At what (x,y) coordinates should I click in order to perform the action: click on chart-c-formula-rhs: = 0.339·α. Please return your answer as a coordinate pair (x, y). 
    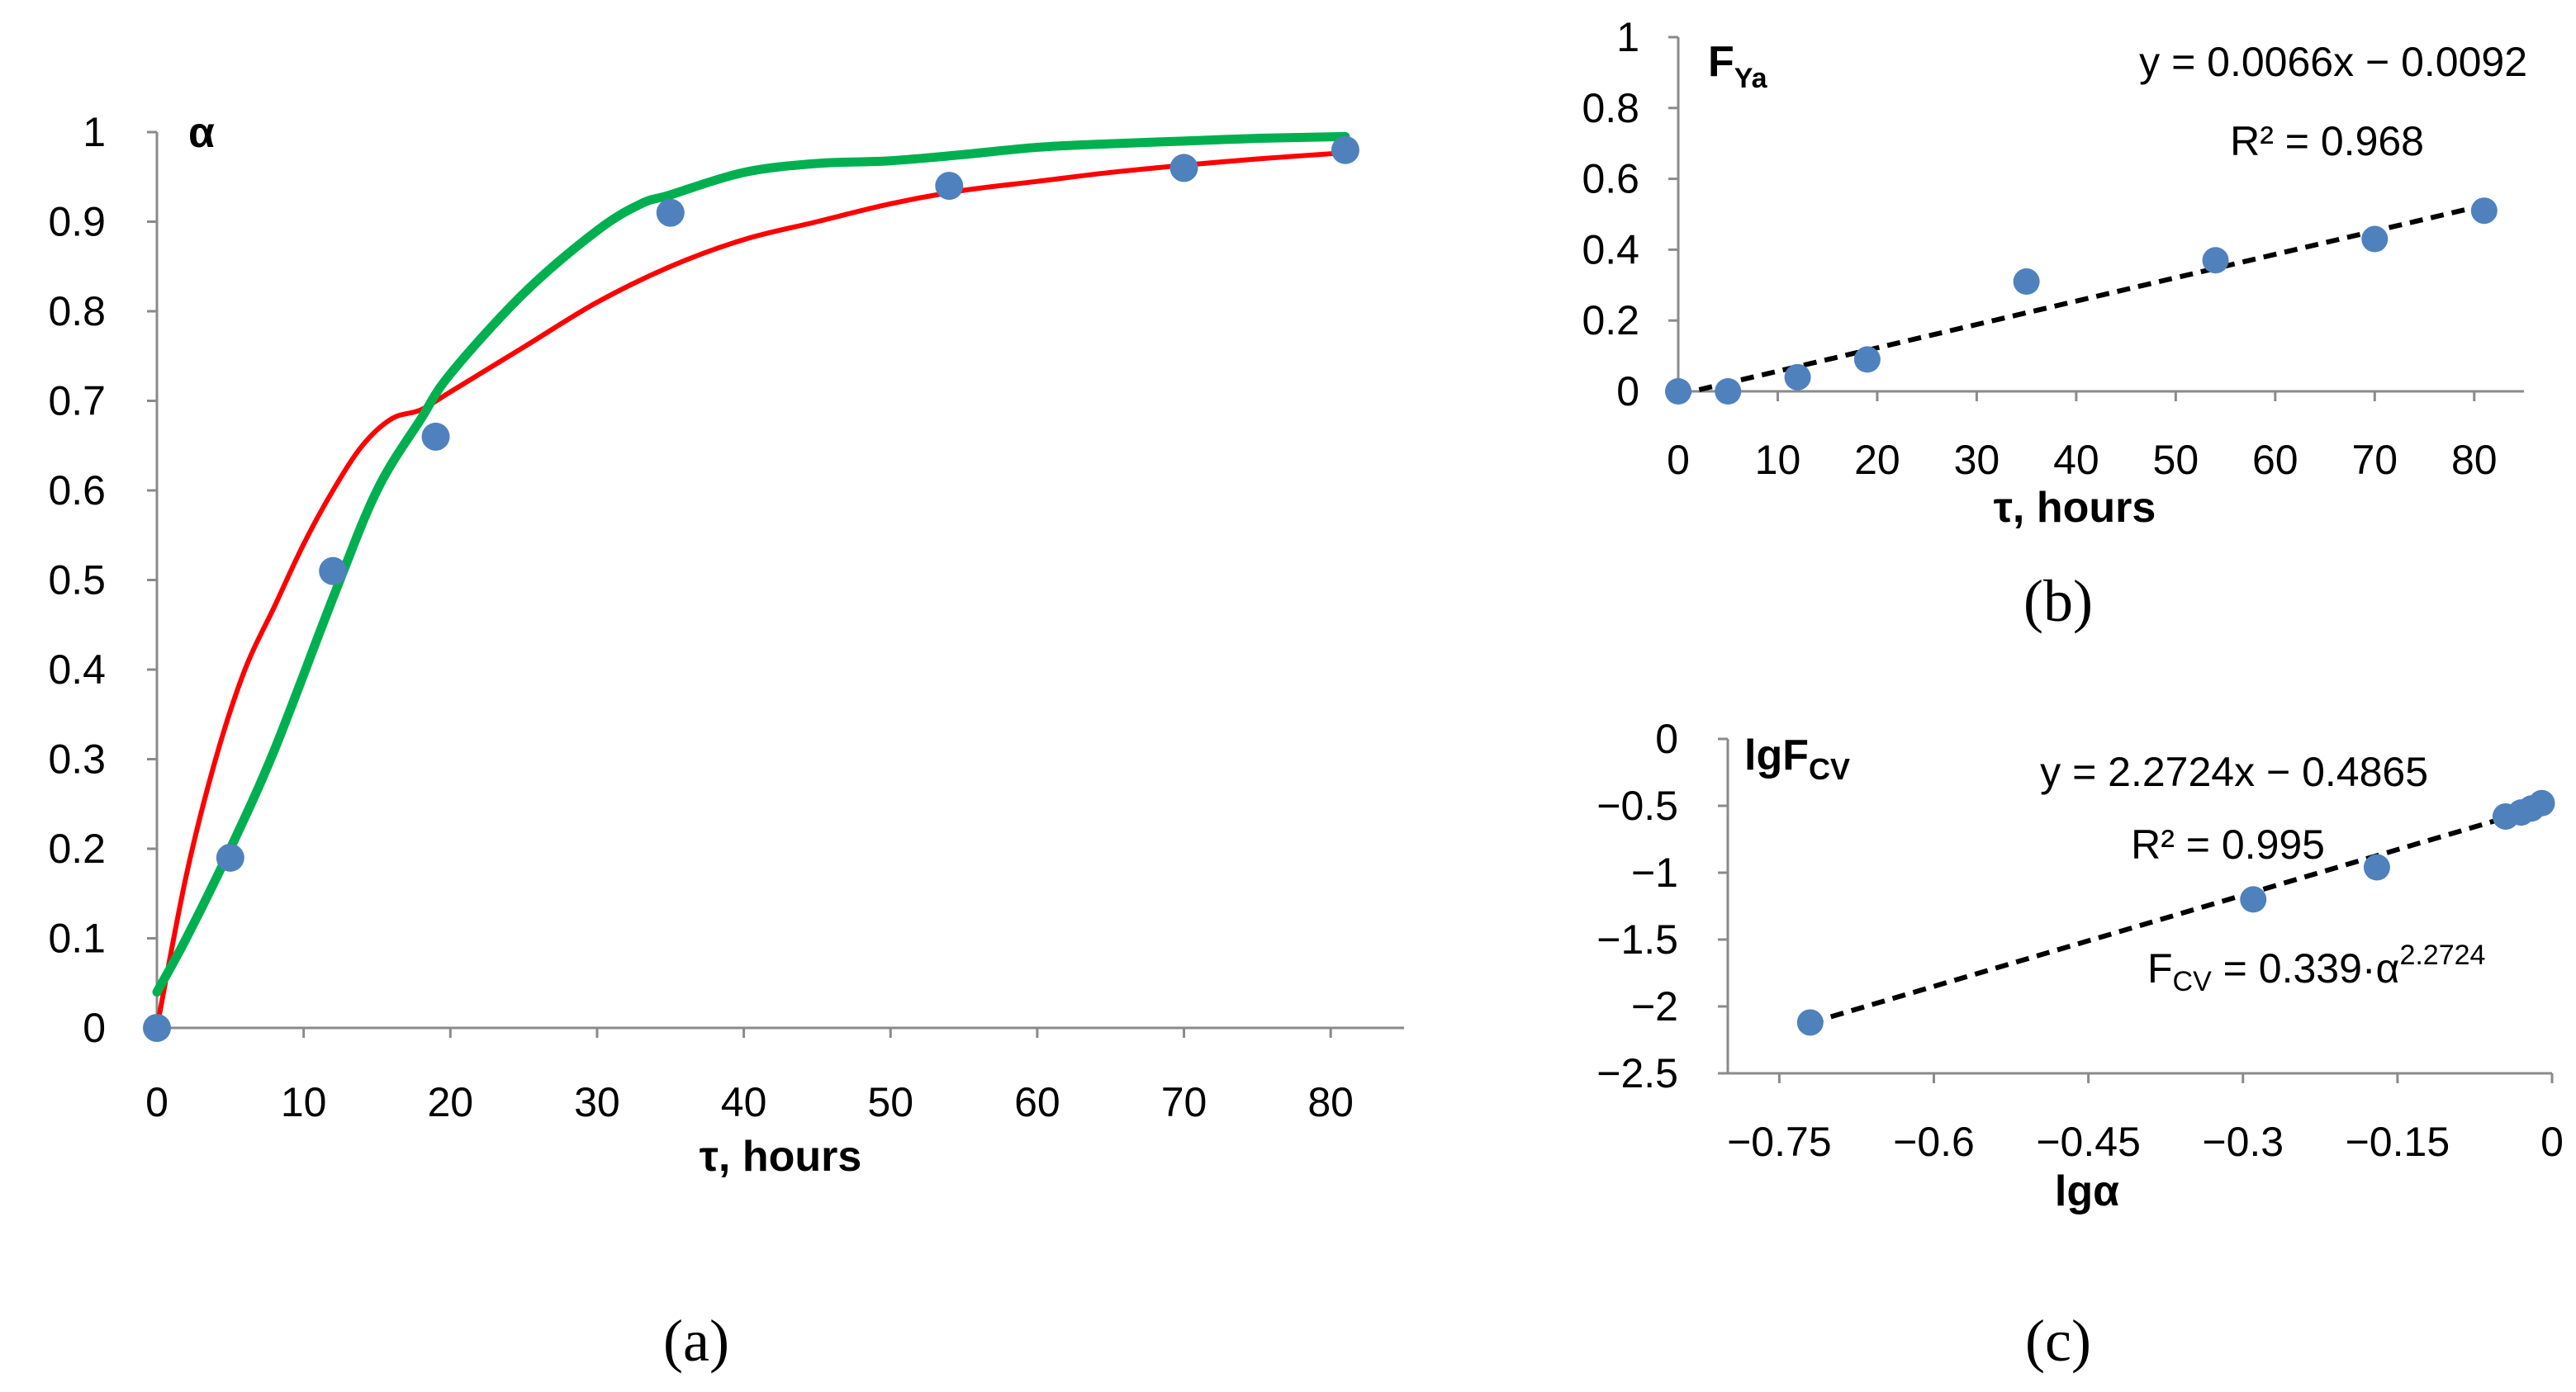
    Looking at the image, I should click on (2306, 968).